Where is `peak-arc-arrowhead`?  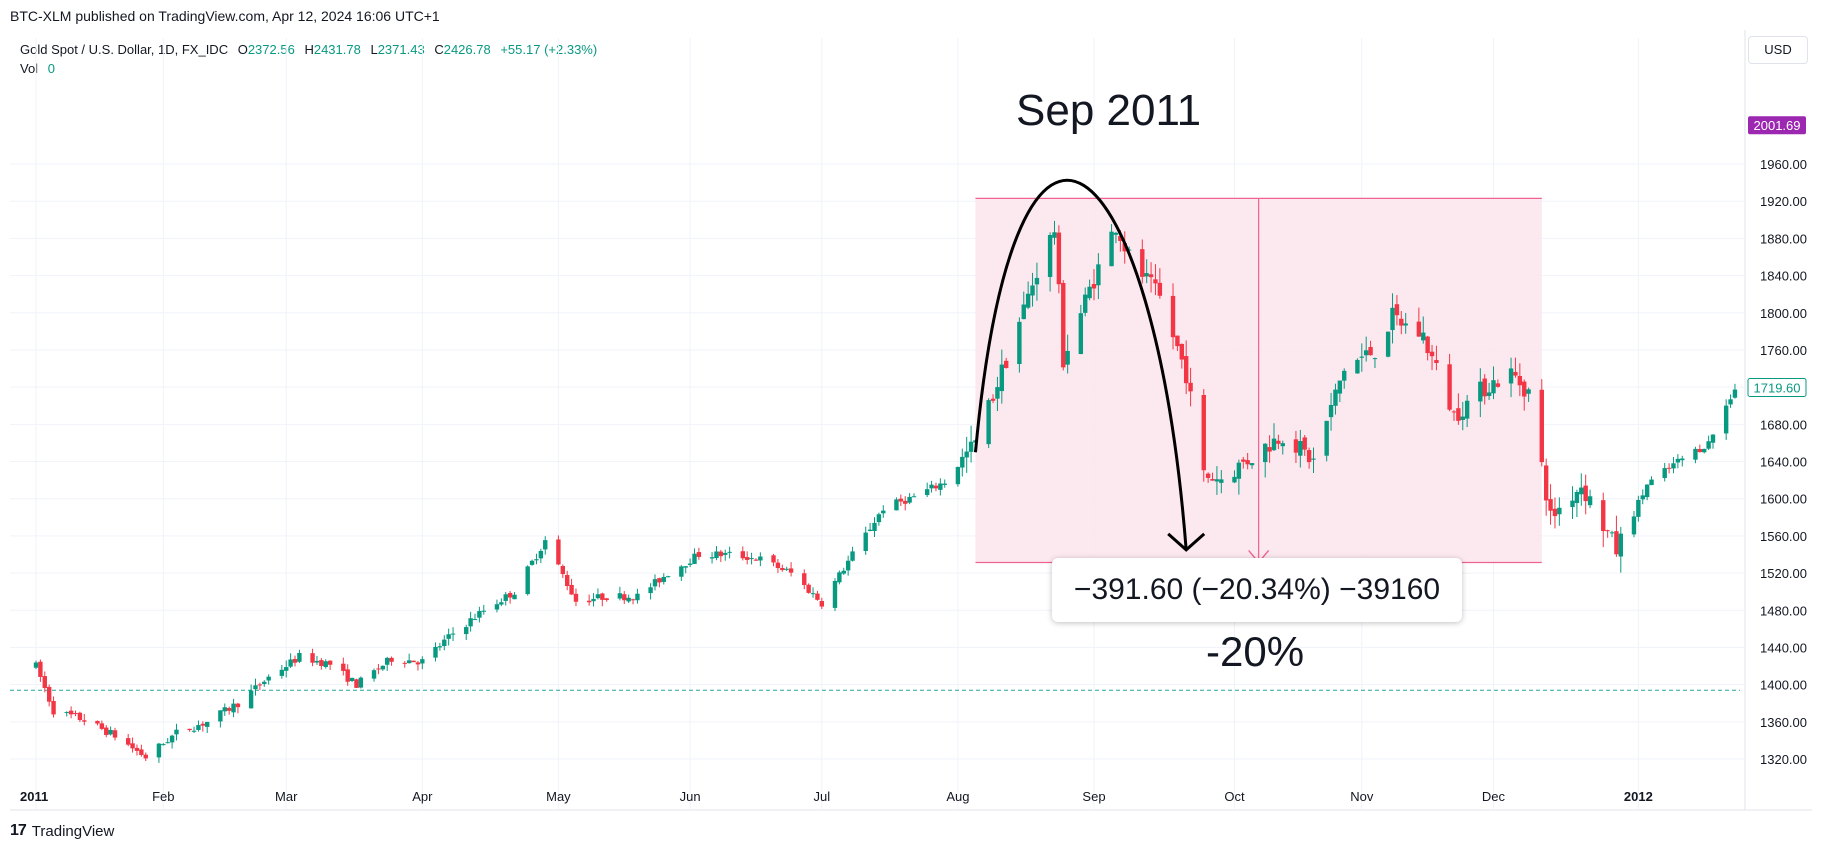
peak-arc-arrowhead is located at coordinates (1186, 542).